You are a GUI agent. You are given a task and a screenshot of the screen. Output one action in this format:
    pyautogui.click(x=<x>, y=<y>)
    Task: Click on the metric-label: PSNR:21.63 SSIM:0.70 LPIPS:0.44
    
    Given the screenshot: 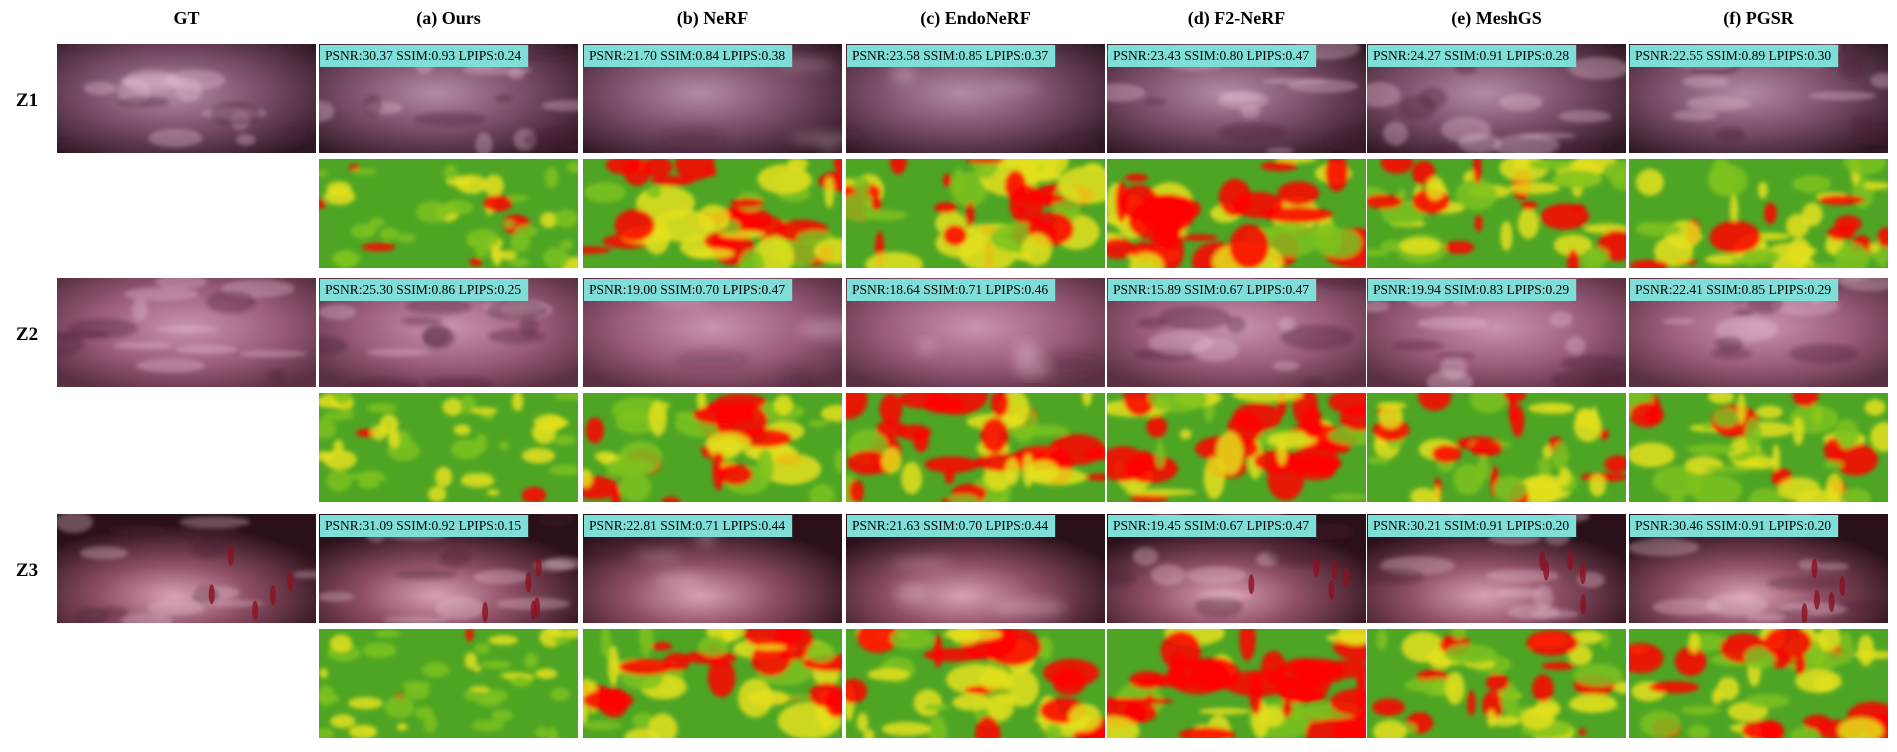 What is the action you would take?
    pyautogui.click(x=950, y=525)
    